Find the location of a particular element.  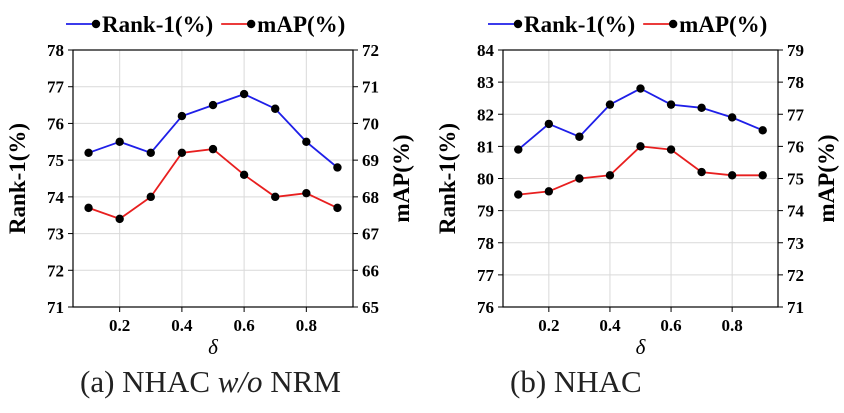

y-tick-label: 82 is located at coordinates (485, 114).